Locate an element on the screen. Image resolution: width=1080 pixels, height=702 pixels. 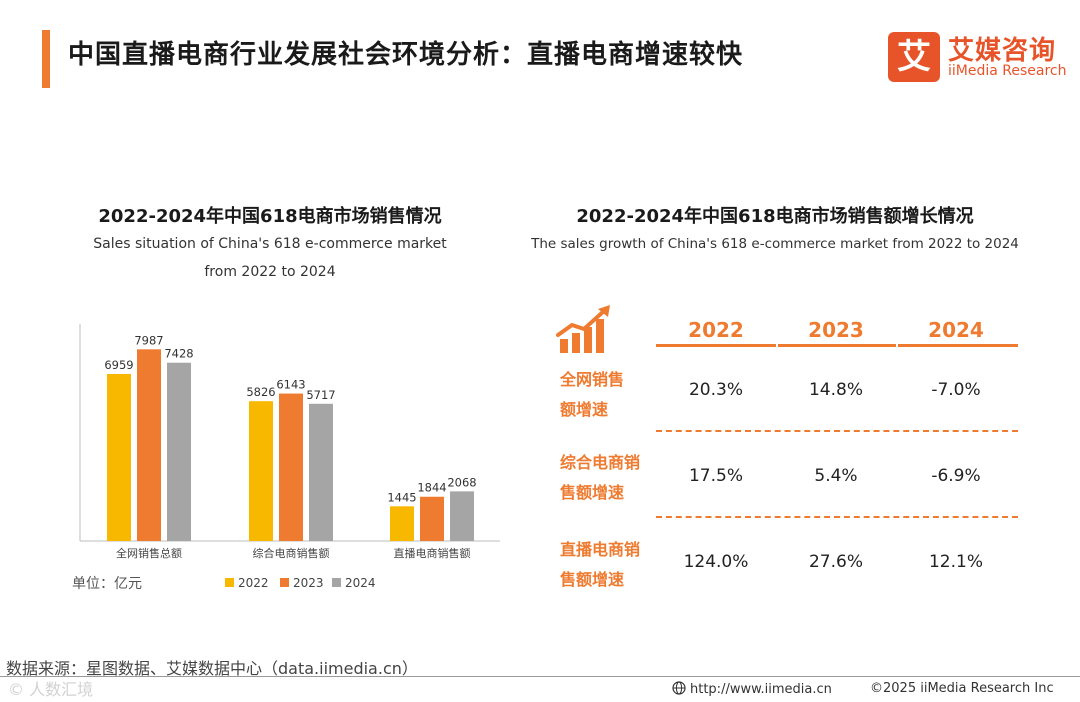
logo-chinese-name: 艾媒咨询 is located at coordinates (1002, 51).